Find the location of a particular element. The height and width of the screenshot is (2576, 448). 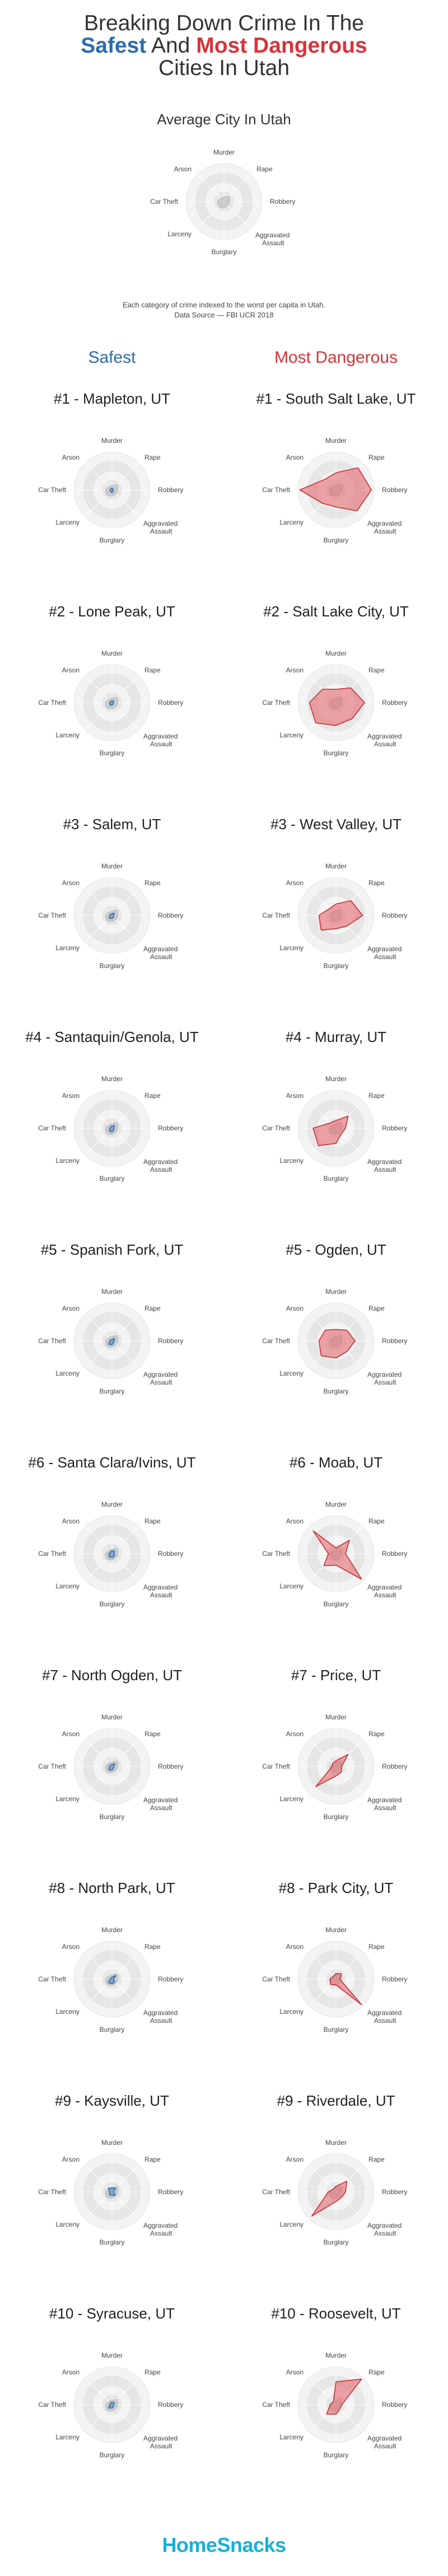

safest-city-title: #4 - Santaquin/Genola, UT is located at coordinates (112, 1036).